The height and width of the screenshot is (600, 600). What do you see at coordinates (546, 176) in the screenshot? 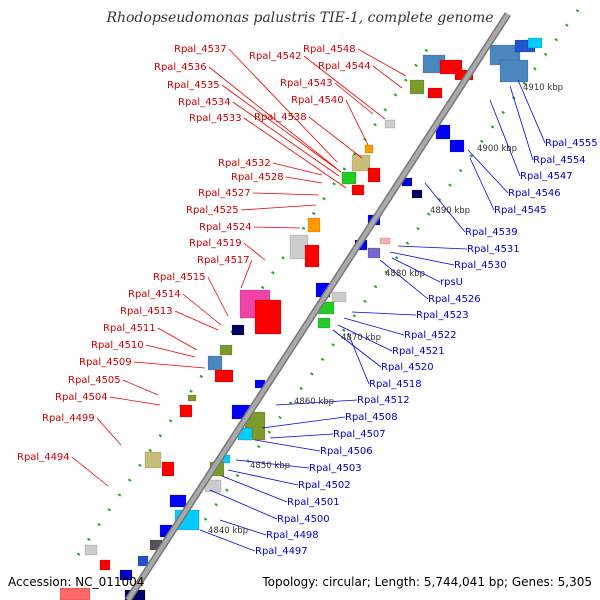
I see `gene-label-rpal-4547: Rpal_4547` at bounding box center [546, 176].